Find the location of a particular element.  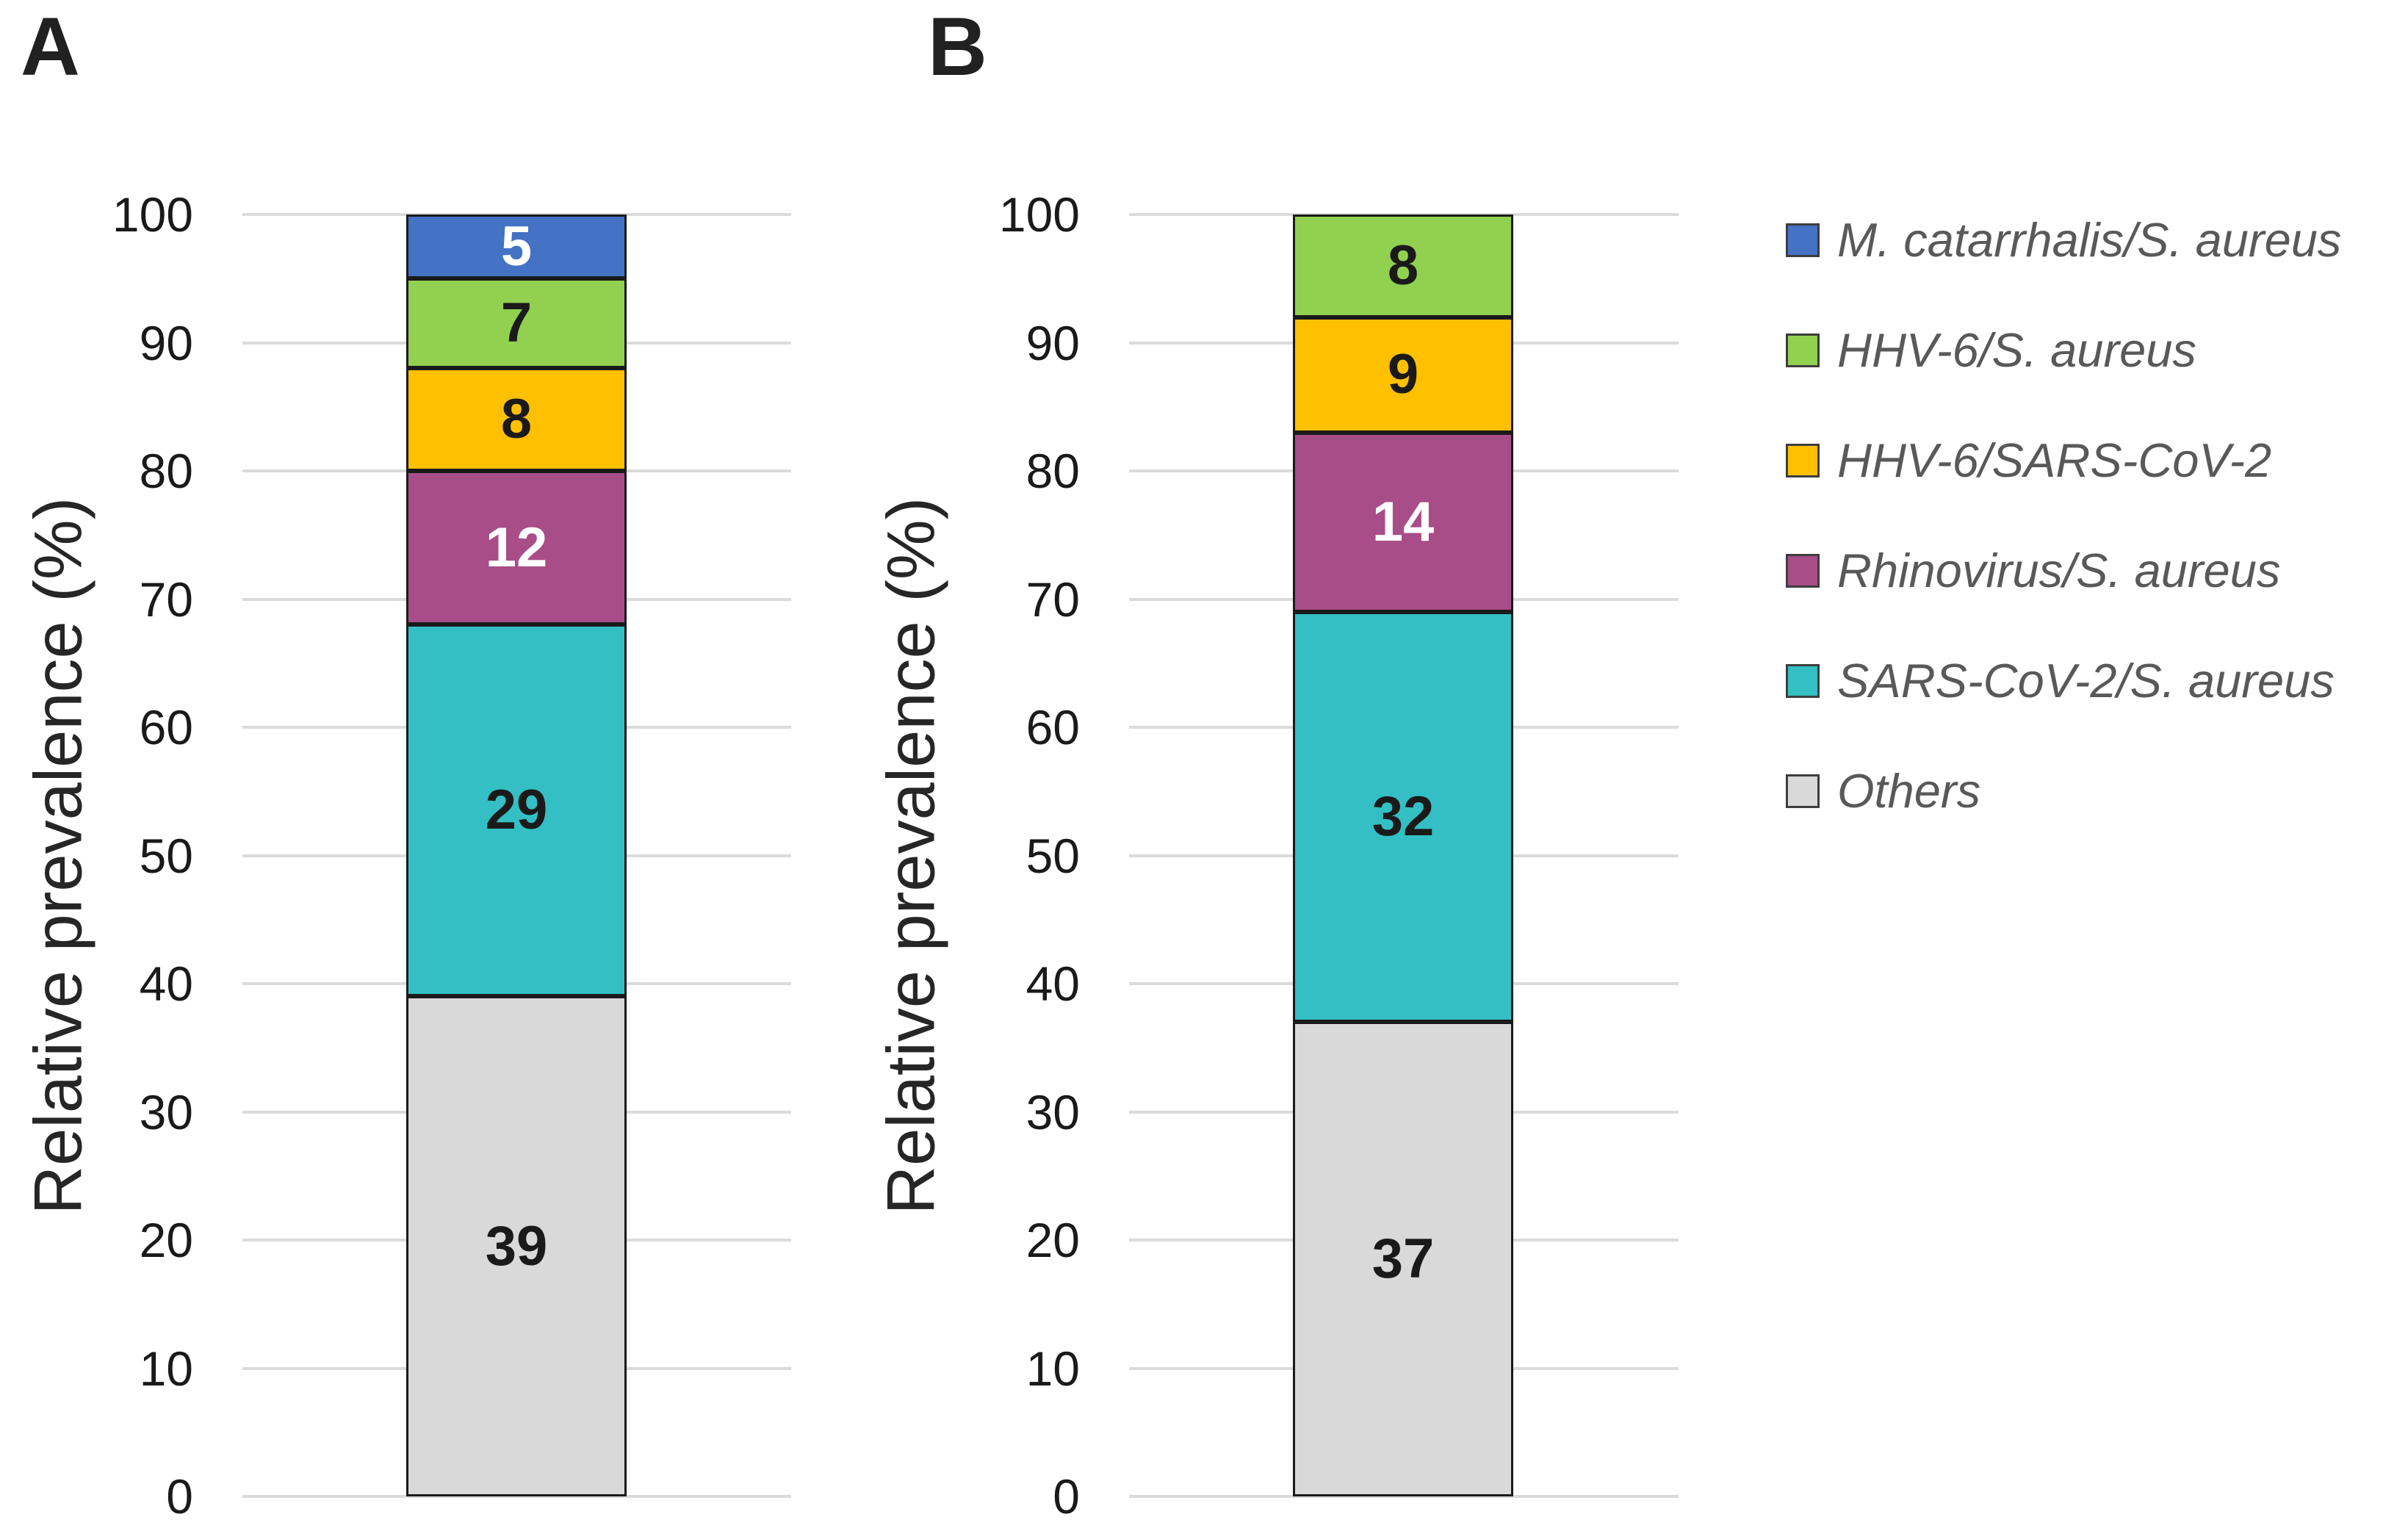

bar-segment-rhinovirus-s-aureus: 12 is located at coordinates (516, 548).